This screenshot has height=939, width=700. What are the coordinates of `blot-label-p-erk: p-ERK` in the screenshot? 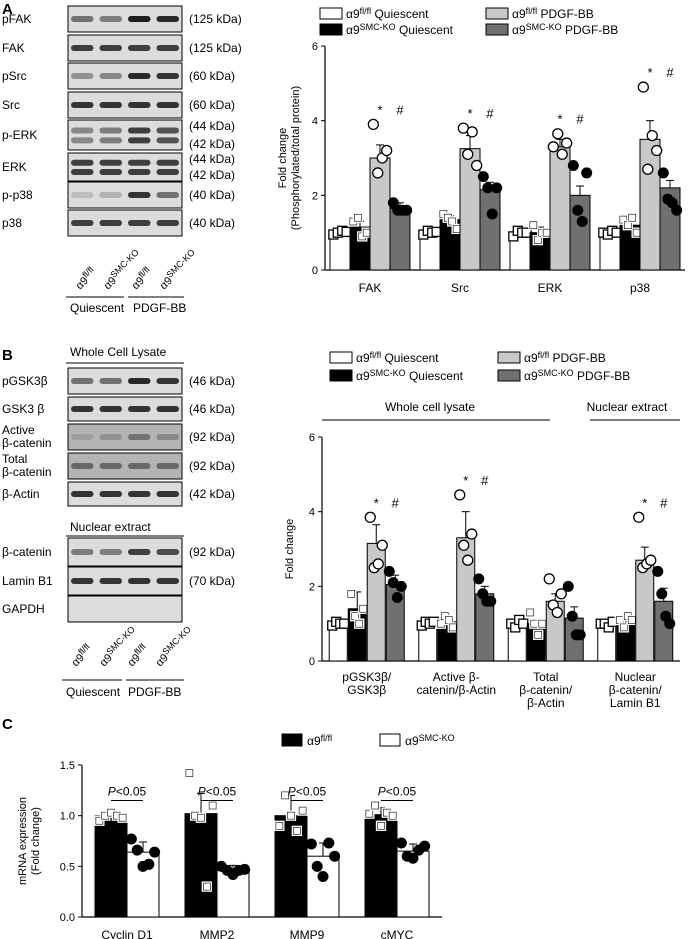 It's located at (19, 135).